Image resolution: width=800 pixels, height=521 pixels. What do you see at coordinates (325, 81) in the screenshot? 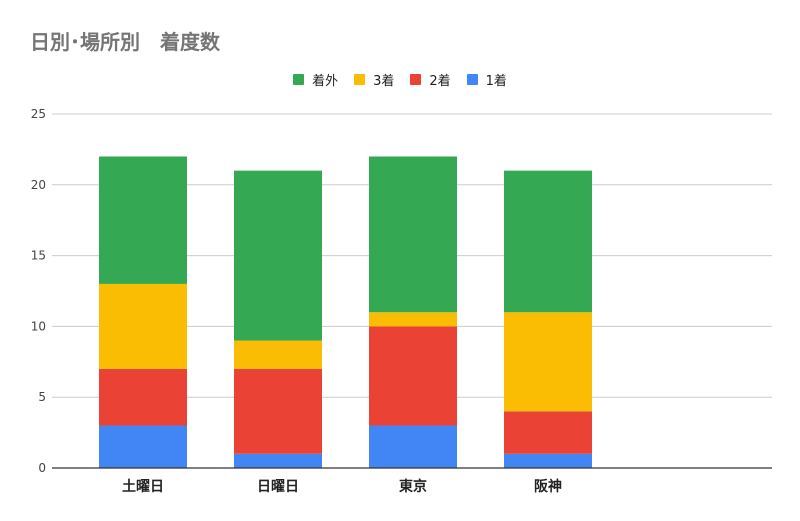
I see `legend-label: 着外` at bounding box center [325, 81].